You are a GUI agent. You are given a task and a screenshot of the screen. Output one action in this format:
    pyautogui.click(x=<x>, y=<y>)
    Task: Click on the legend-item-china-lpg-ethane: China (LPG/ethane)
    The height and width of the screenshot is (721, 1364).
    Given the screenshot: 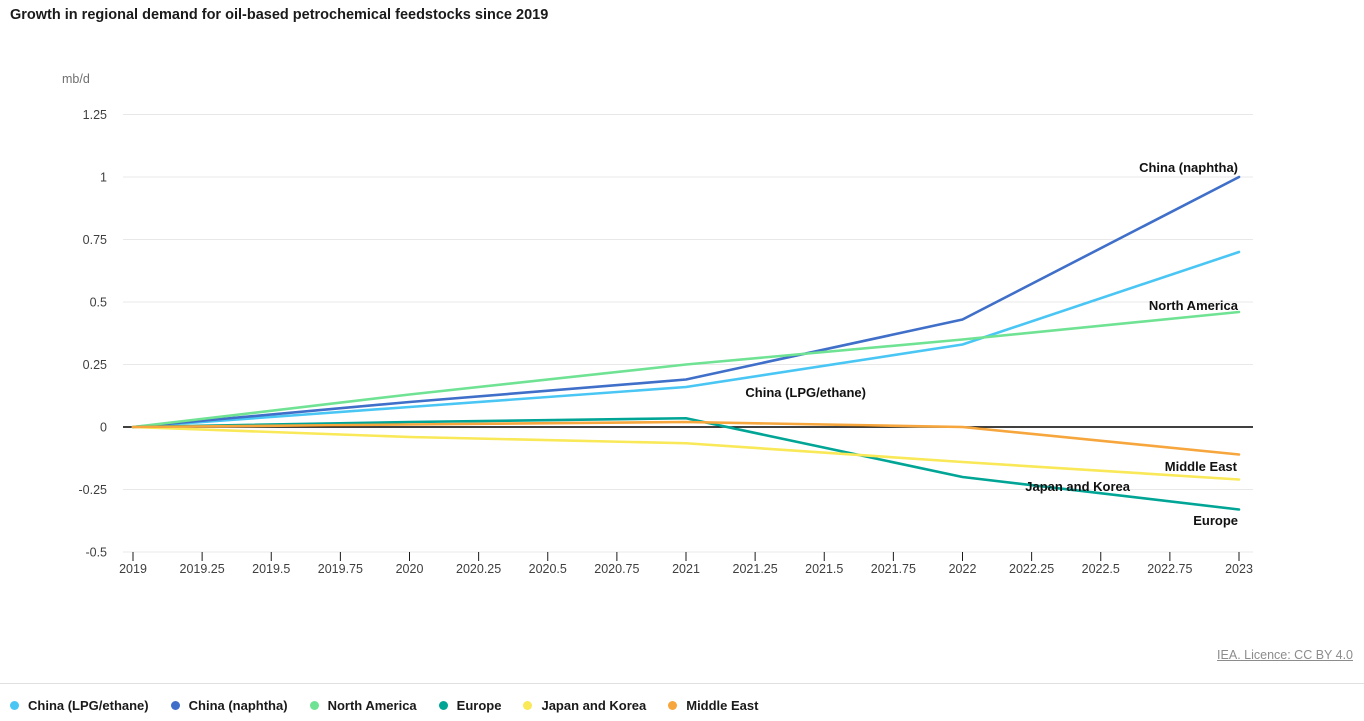 What is the action you would take?
    pyautogui.click(x=79, y=705)
    